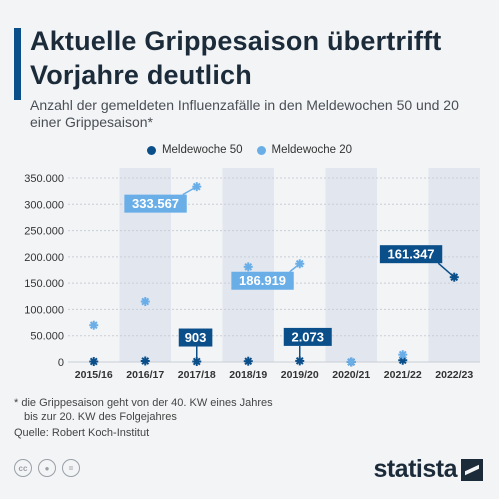 This screenshot has height=499, width=499. I want to click on statista-logo: statista, so click(428, 469).